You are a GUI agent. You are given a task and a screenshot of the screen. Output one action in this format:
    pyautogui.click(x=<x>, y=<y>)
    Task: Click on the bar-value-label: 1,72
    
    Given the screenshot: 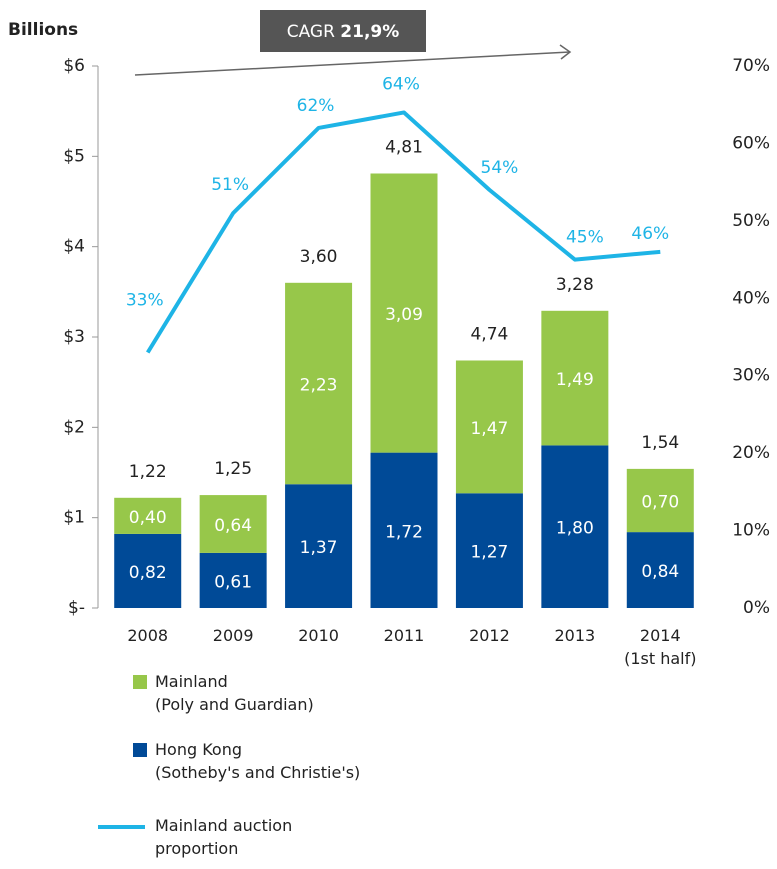 What is the action you would take?
    pyautogui.click(x=404, y=532)
    